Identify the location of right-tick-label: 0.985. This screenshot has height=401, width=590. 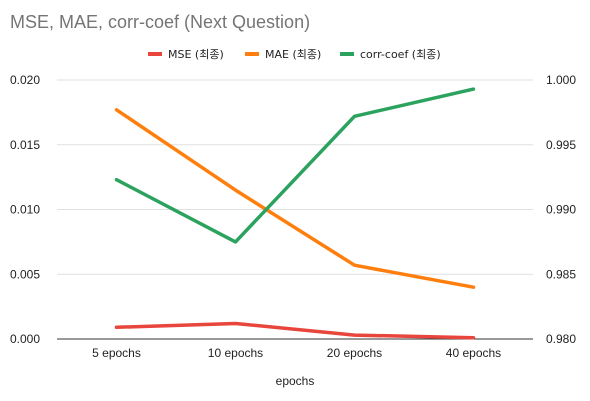
(561, 274).